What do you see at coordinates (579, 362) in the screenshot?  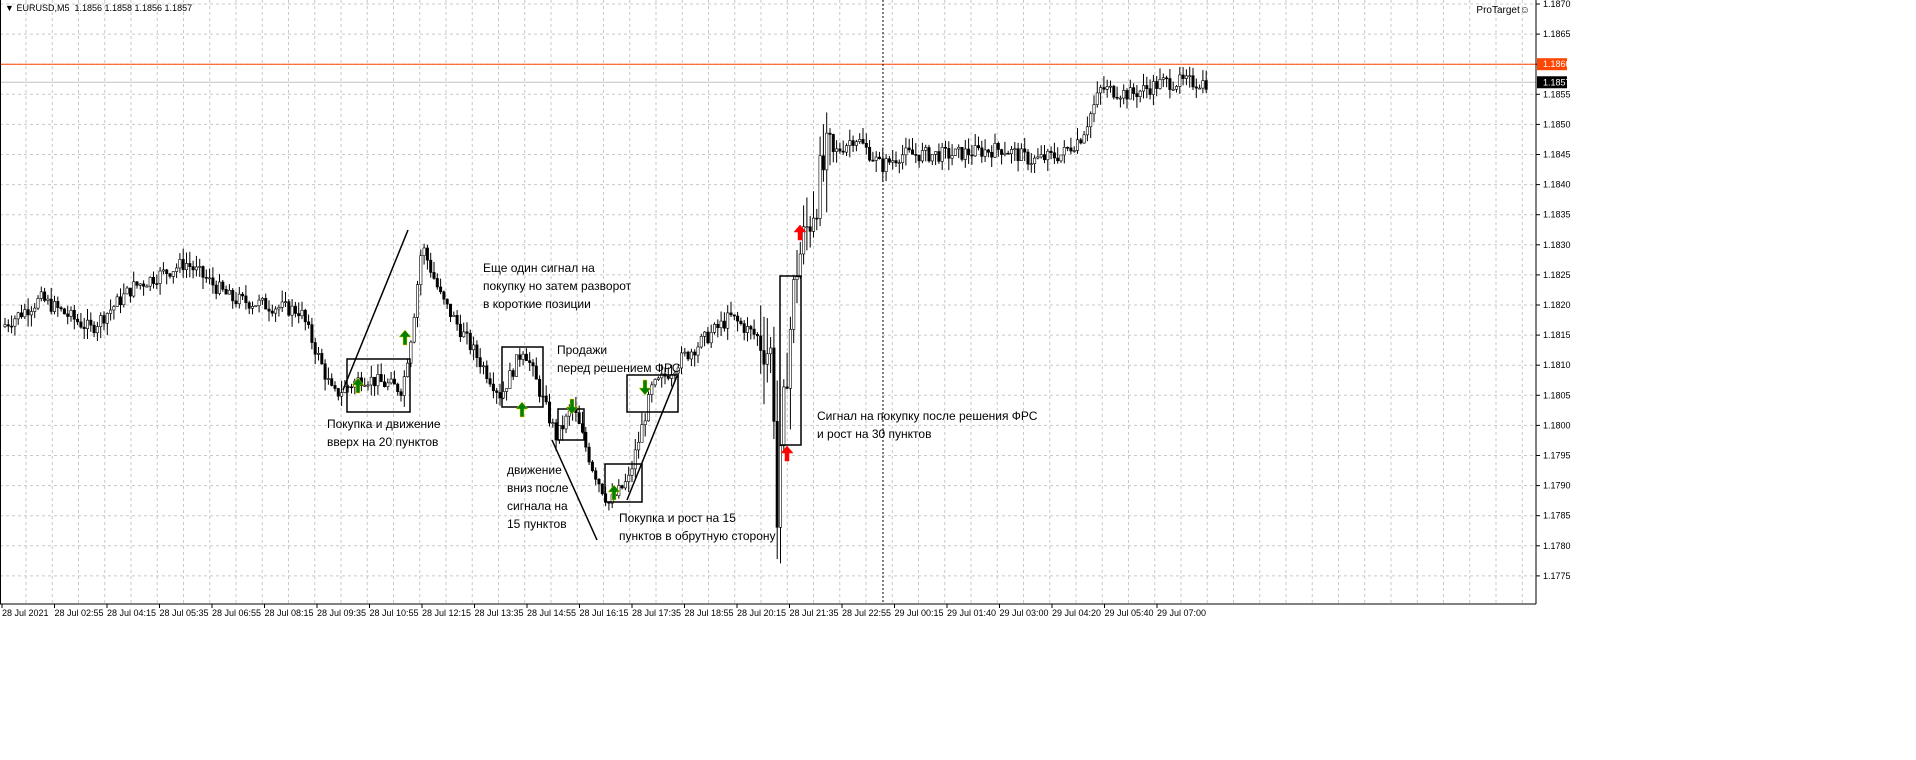 I see `signal-arrows` at bounding box center [579, 362].